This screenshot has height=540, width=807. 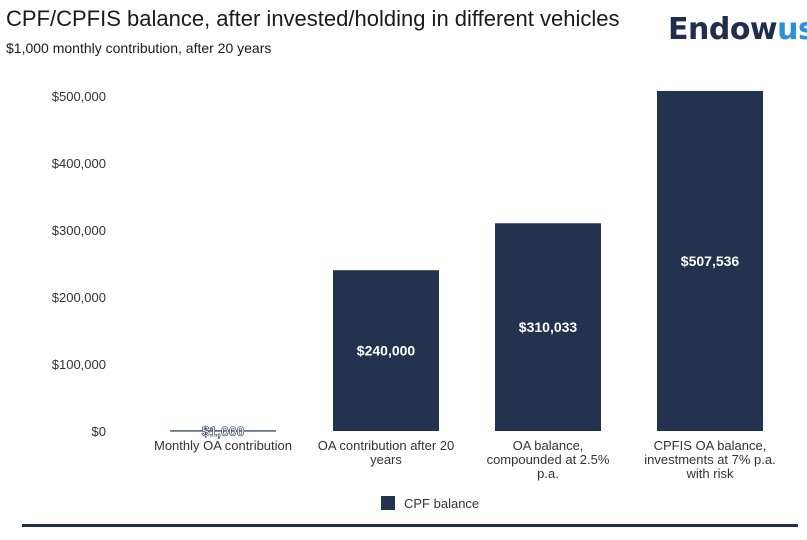 I want to click on logo-text-endow: Endow, so click(x=723, y=29).